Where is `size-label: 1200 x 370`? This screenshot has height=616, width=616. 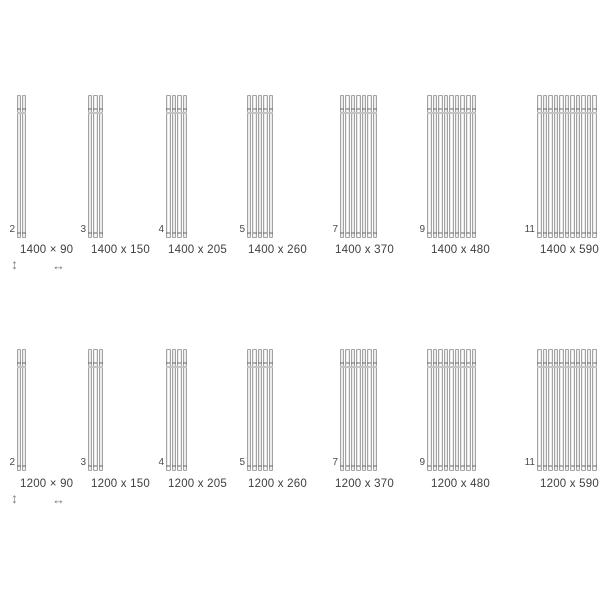
size-label: 1200 x 370 is located at coordinates (364, 484).